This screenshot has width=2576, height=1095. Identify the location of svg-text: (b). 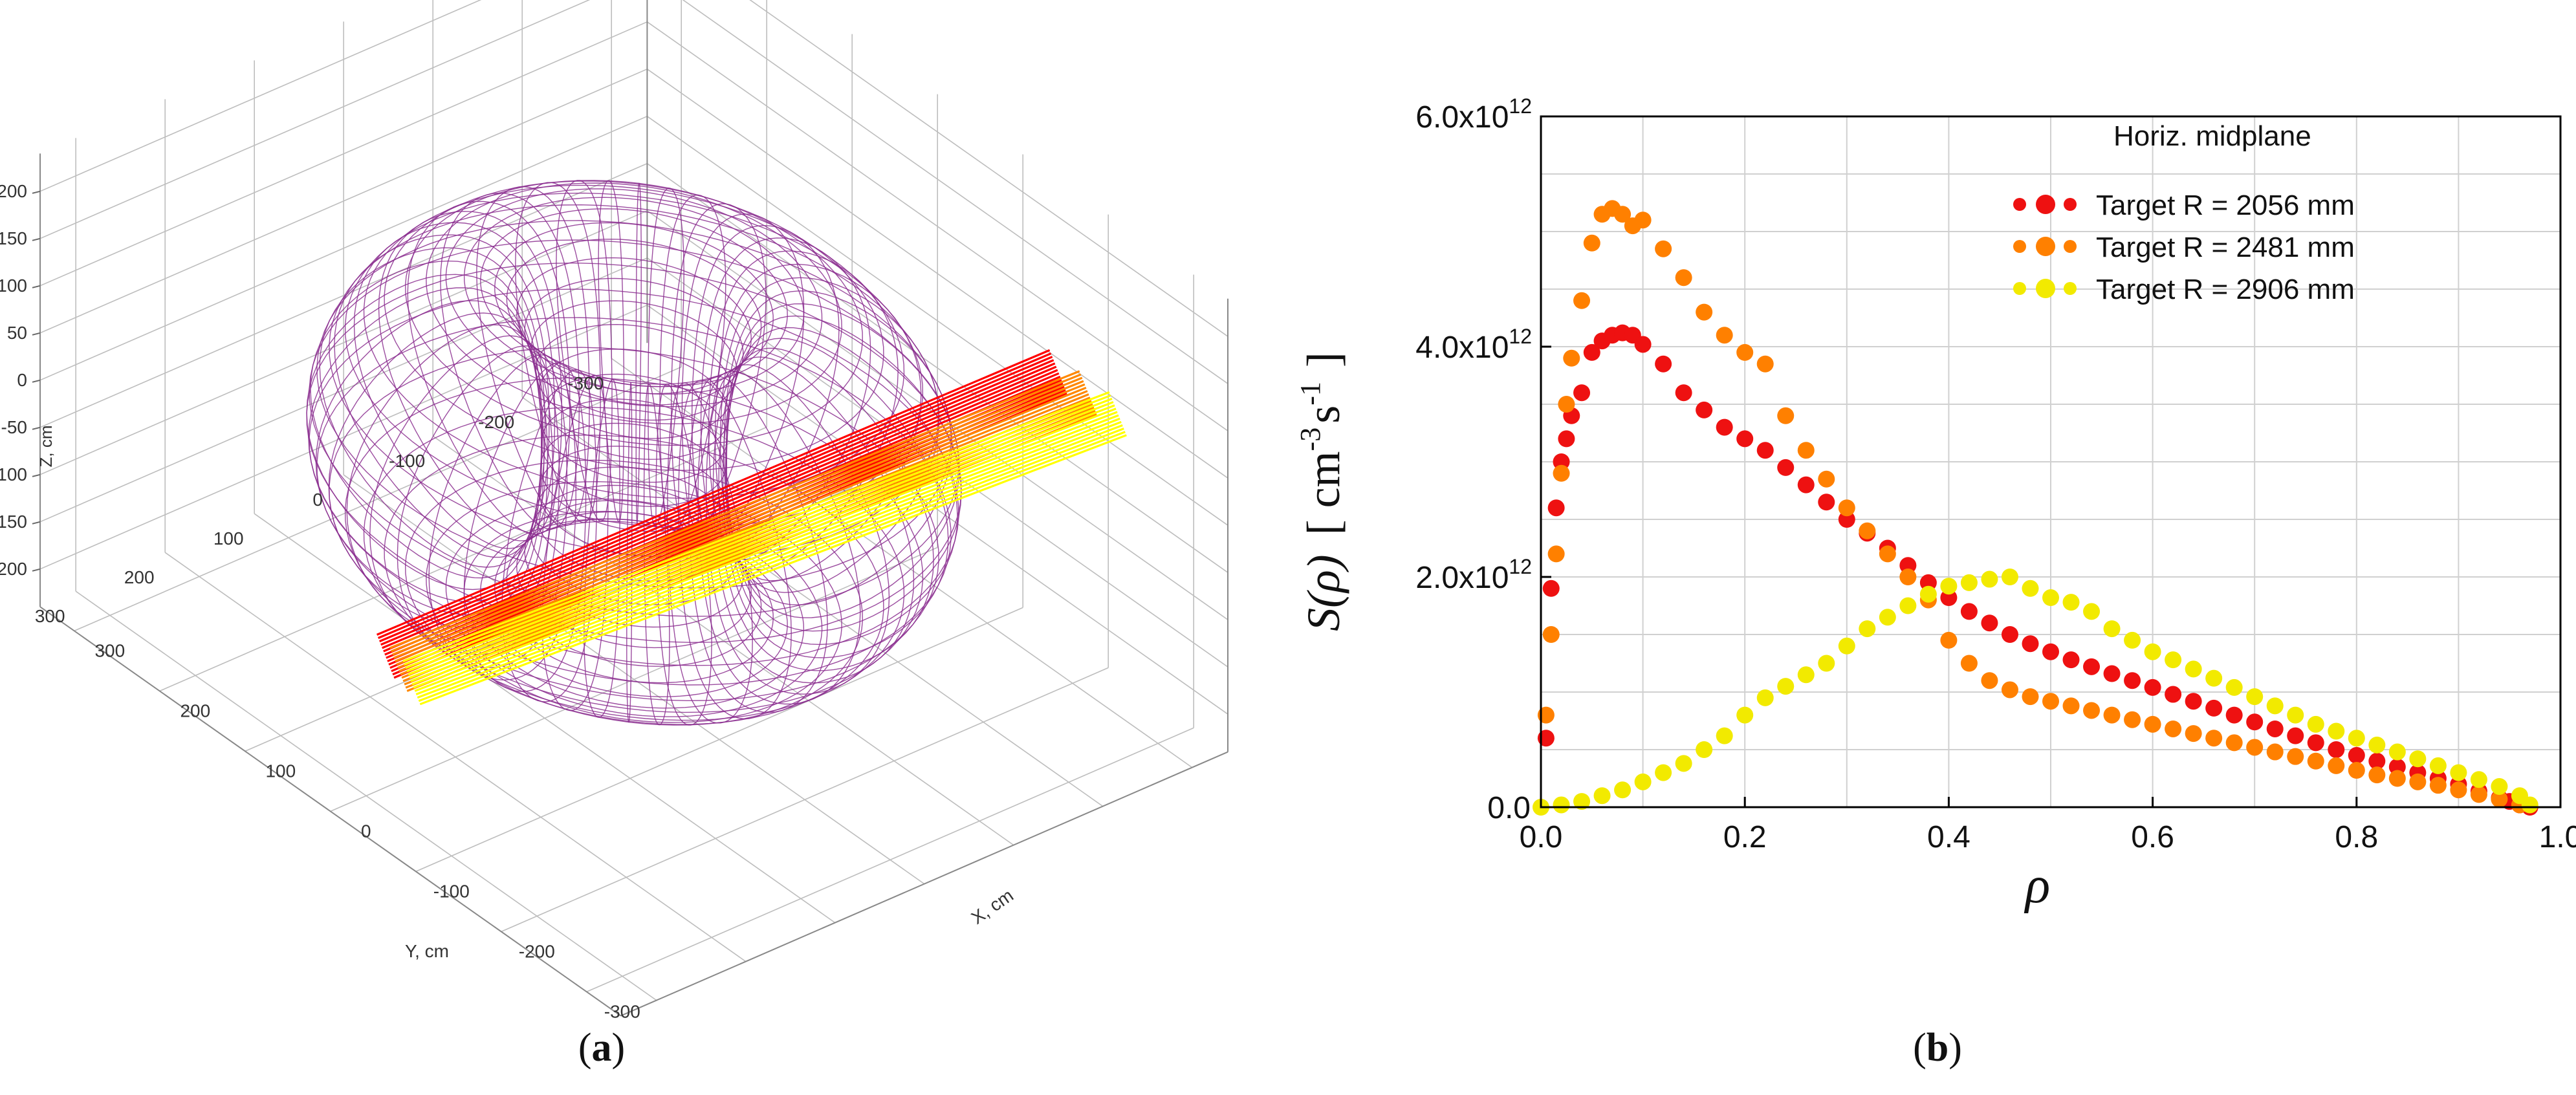
(1937, 1048).